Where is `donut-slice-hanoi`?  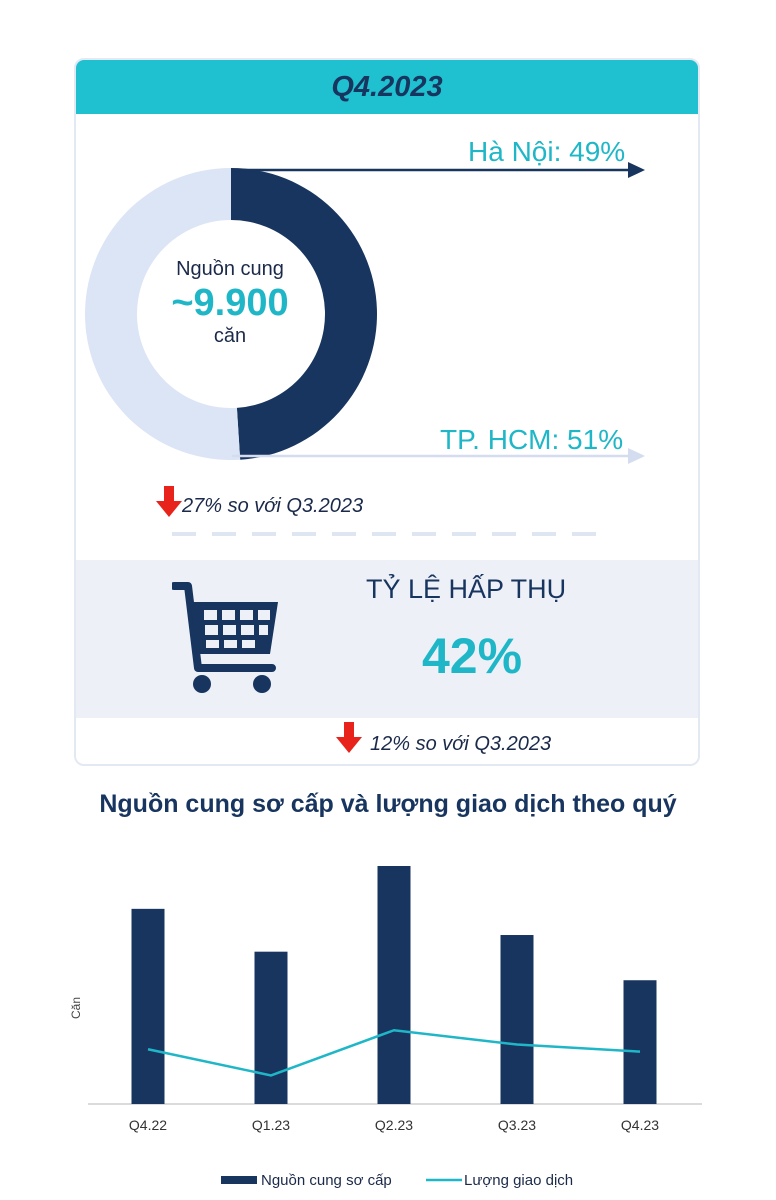 donut-slice-hanoi is located at coordinates (304, 314).